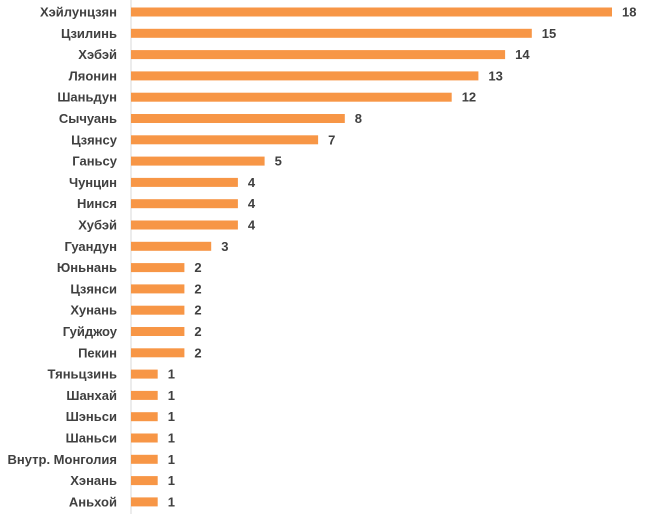 The height and width of the screenshot is (518, 667). I want to click on category-label: Хэбэй, so click(97, 54).